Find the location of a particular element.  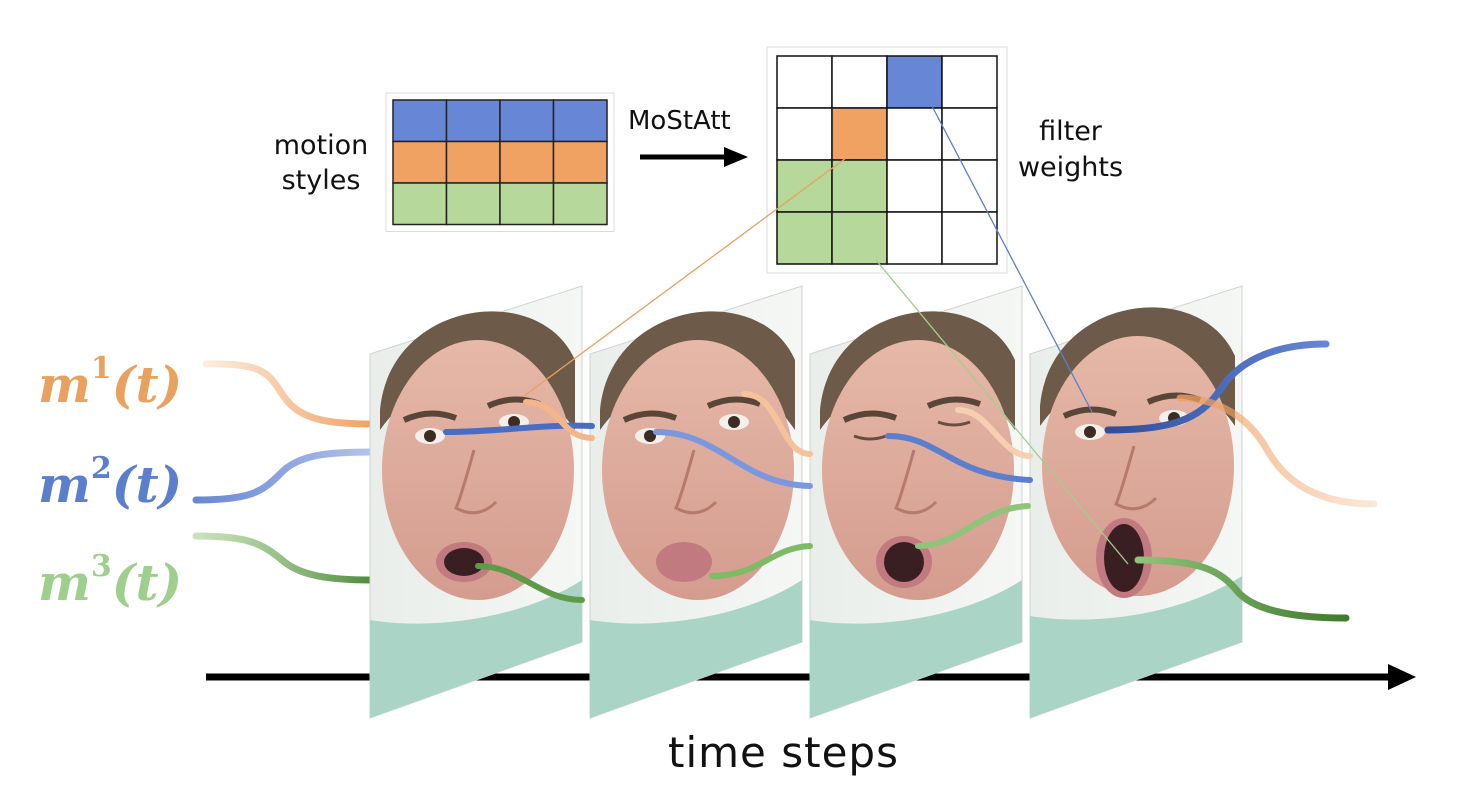

frame-signal-segments is located at coordinates (738, 497).